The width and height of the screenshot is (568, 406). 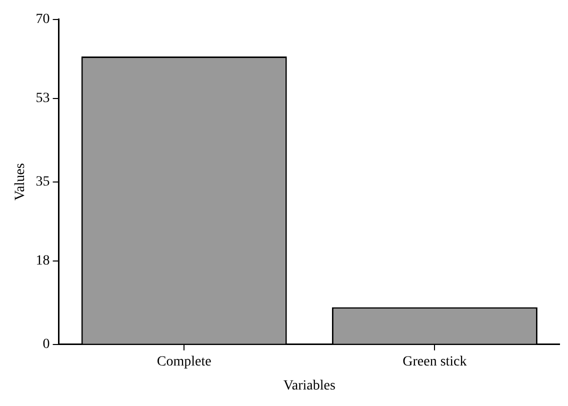 I want to click on y-axis-title: Values, so click(x=20, y=182).